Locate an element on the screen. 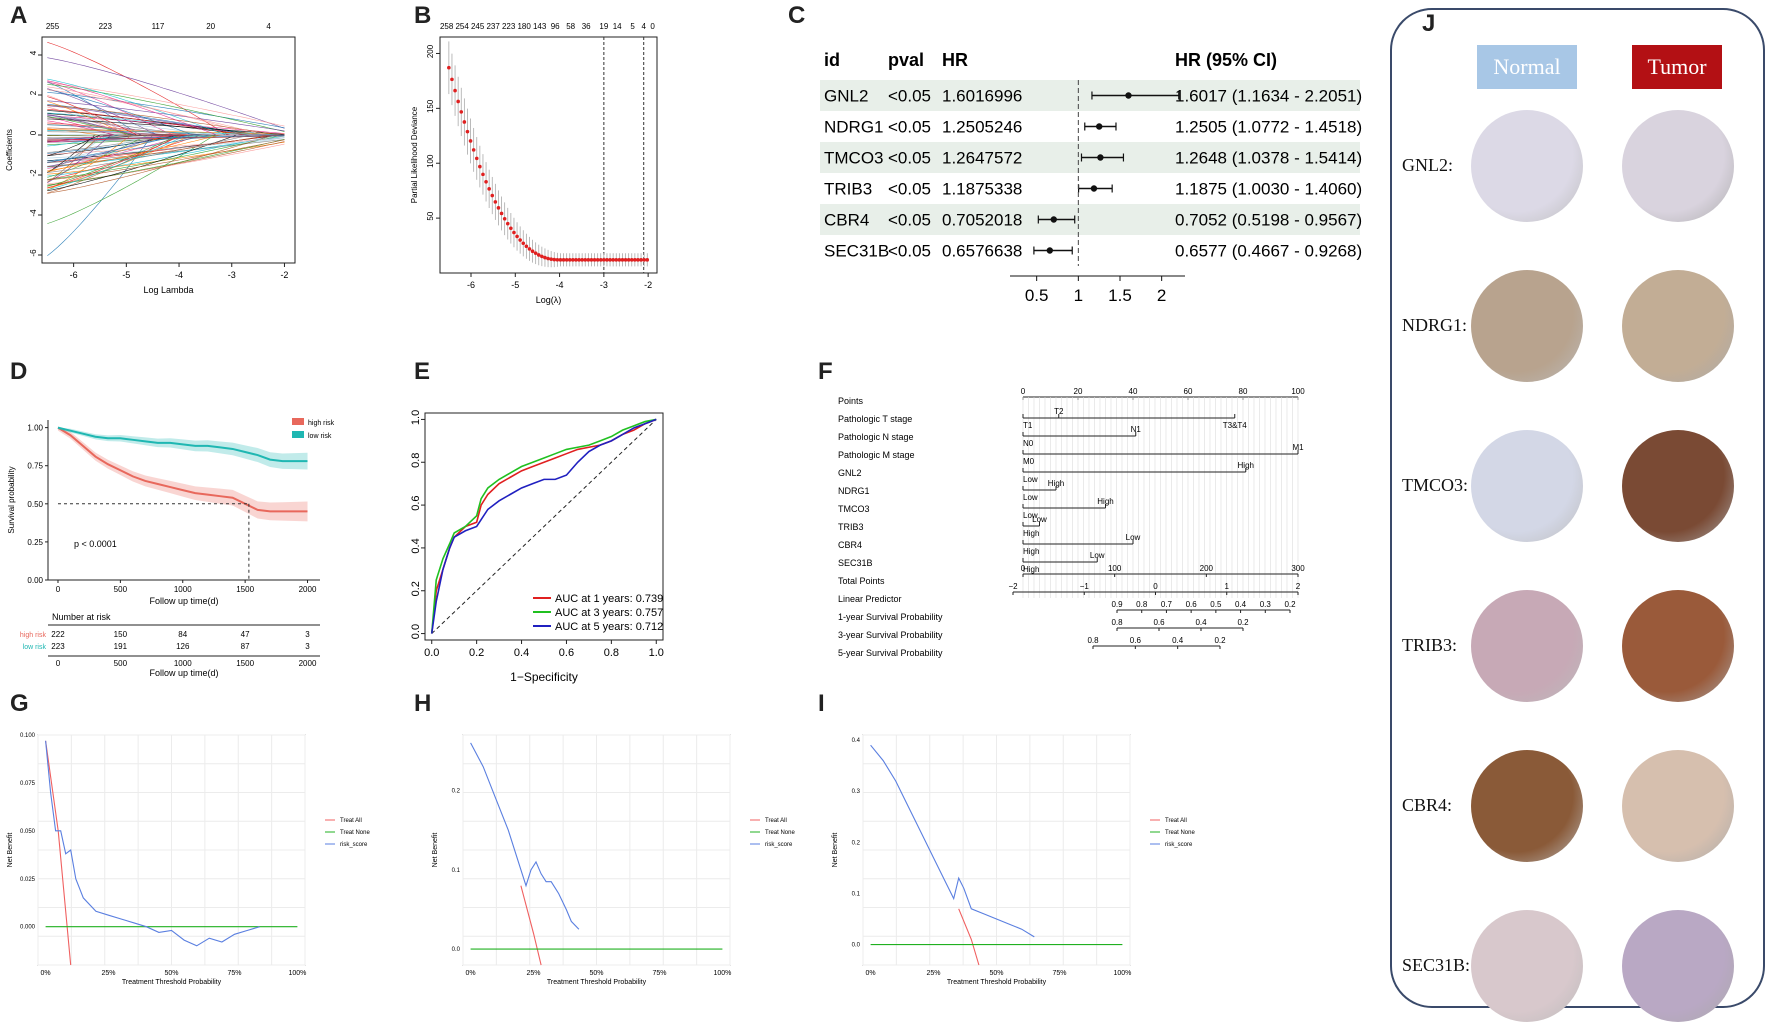 The image size is (1772, 1022). x-tick-label: 25% is located at coordinates (109, 973).